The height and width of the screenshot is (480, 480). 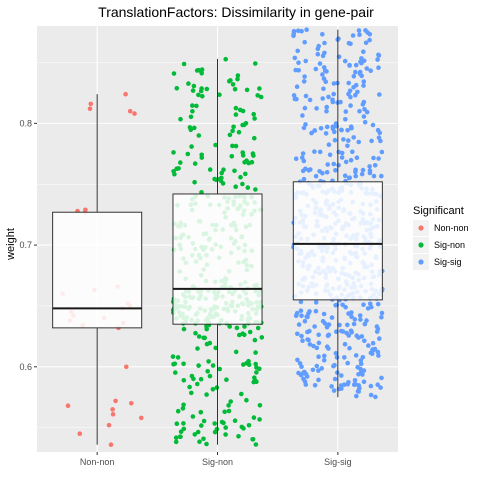 What do you see at coordinates (338, 462) in the screenshot?
I see `x-tick-label: Sig-sig` at bounding box center [338, 462].